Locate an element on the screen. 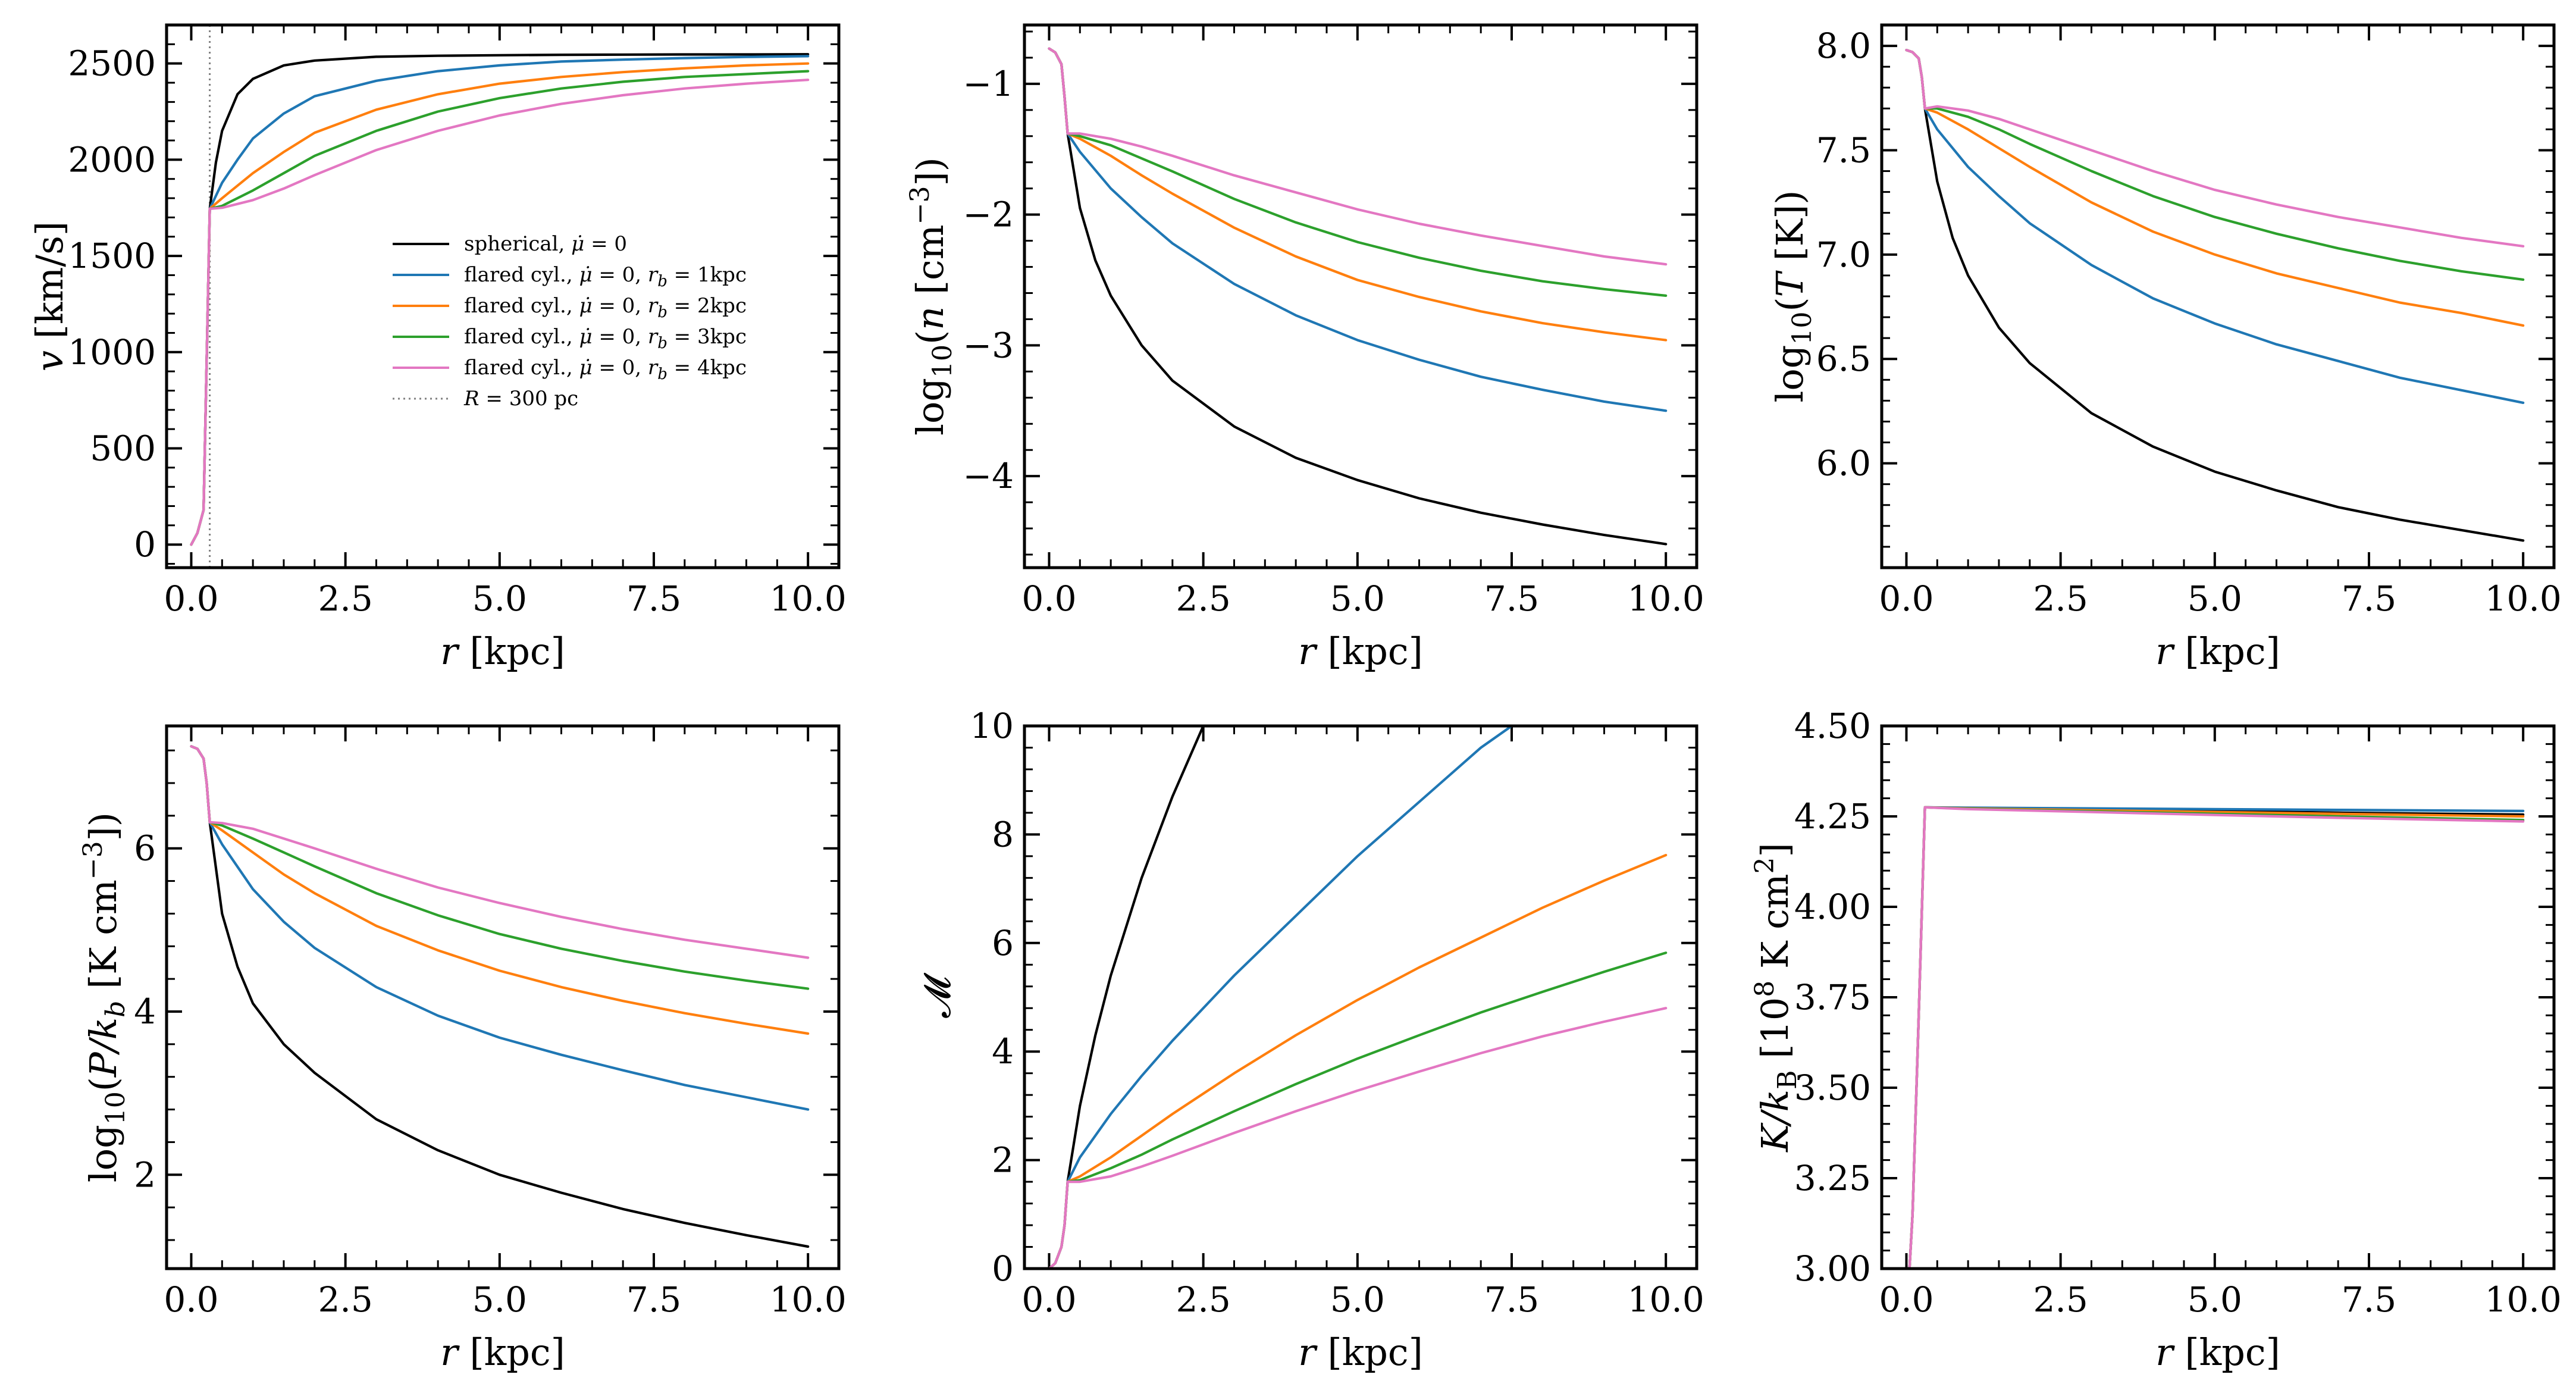  y-tick-label: 8.0 is located at coordinates (1843, 46).